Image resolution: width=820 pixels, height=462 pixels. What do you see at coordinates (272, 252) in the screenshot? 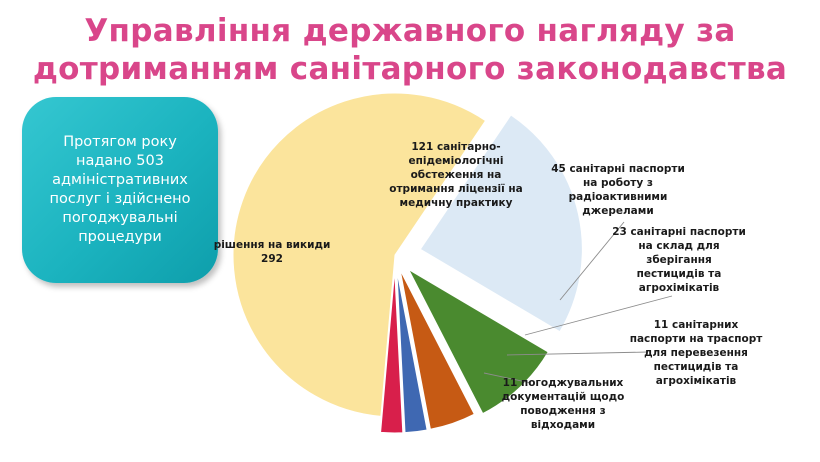
I see `slice-label-0: рішення на викиди 292` at bounding box center [272, 252].